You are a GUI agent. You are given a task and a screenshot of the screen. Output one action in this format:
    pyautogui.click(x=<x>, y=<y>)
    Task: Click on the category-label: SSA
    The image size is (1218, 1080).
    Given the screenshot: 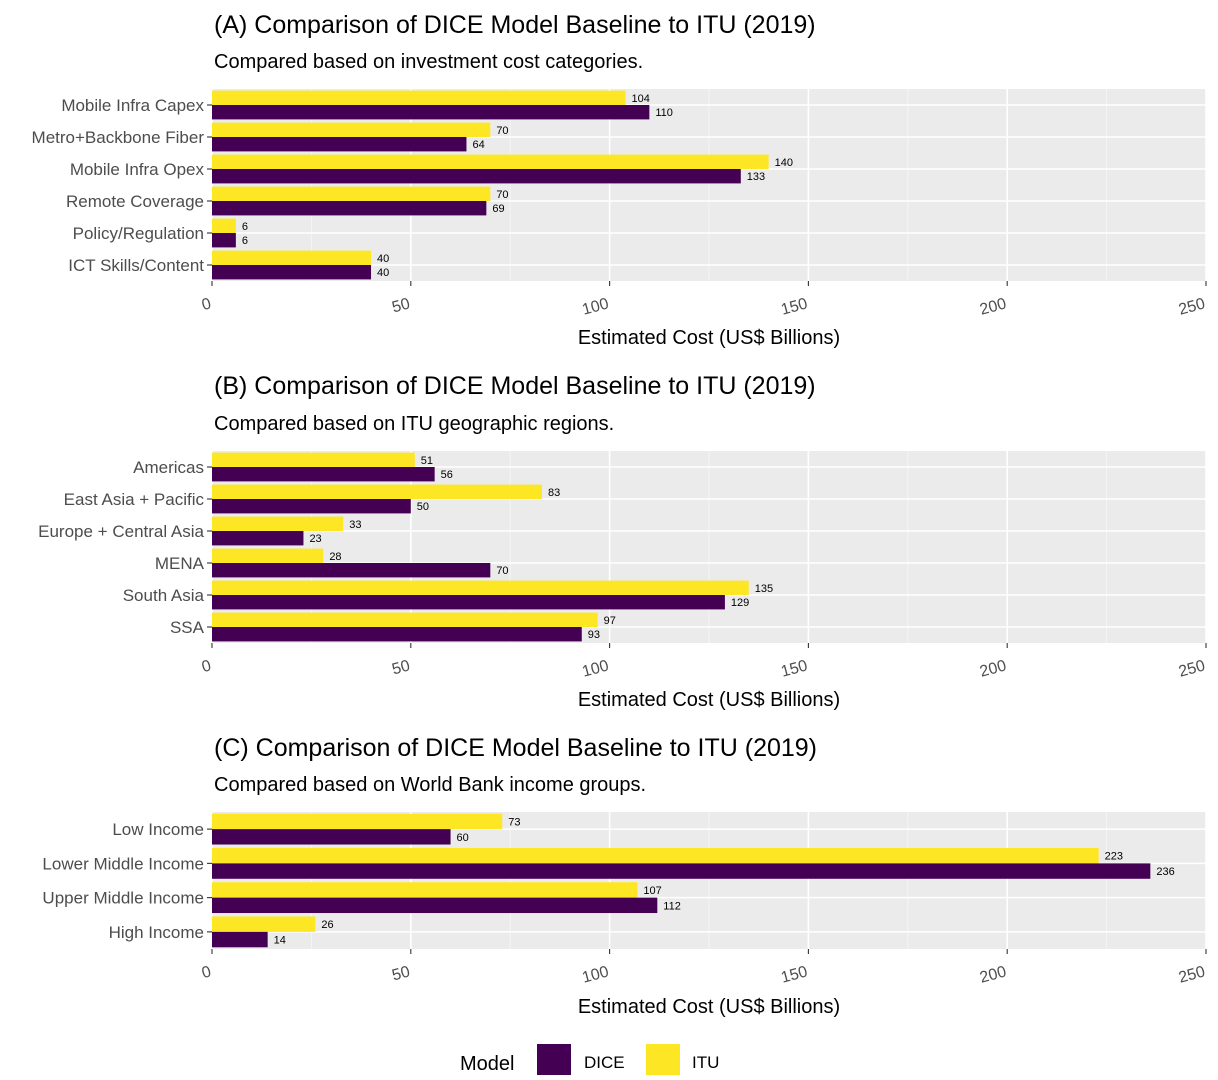 What is the action you would take?
    pyautogui.click(x=187, y=627)
    